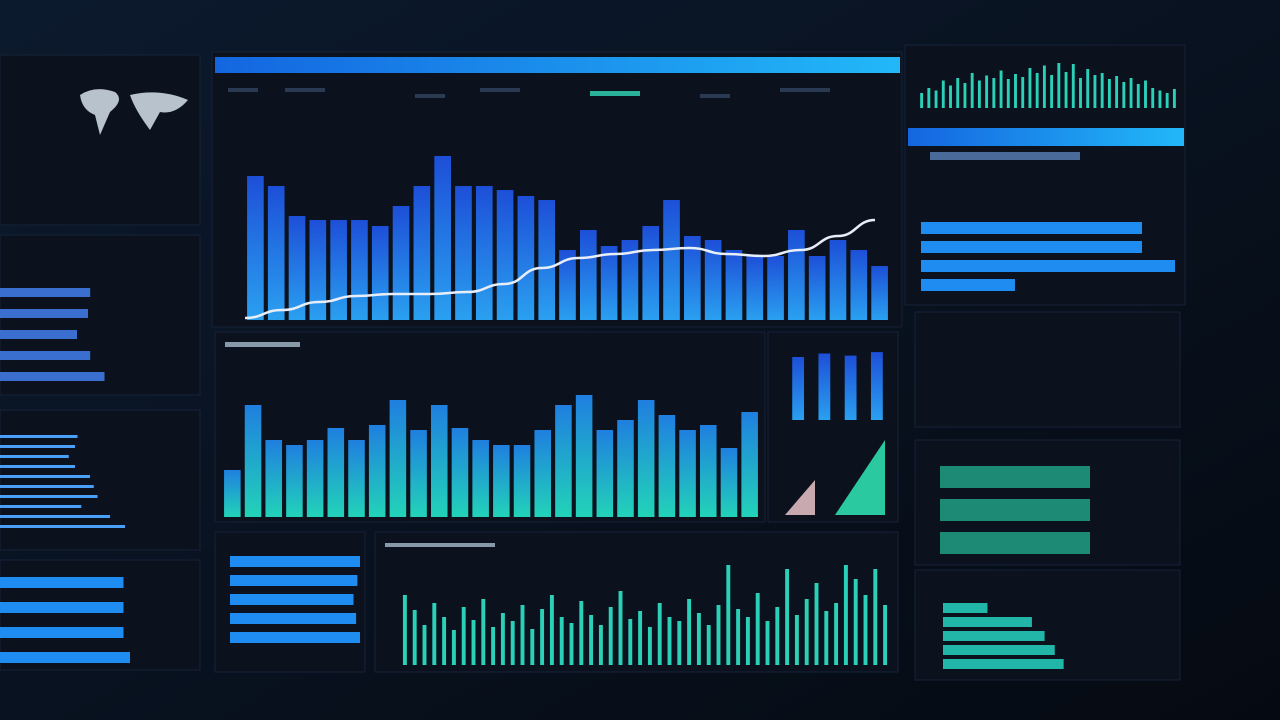  I want to click on world-map, so click(134, 112).